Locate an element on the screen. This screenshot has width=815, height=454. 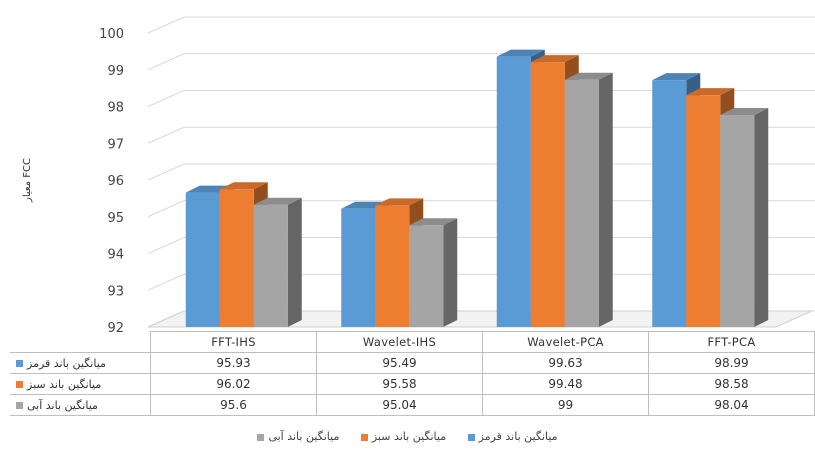
table-cell: 99.48 is located at coordinates (565, 384).